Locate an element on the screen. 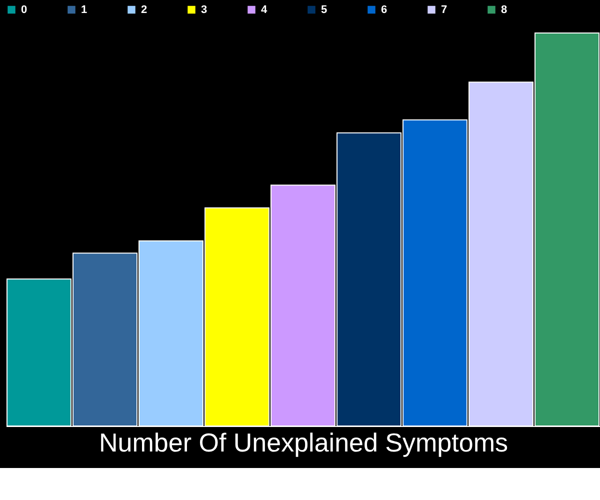 The image size is (600, 500). x-axis-title: Number Of Unexplained Symptoms is located at coordinates (303, 443).